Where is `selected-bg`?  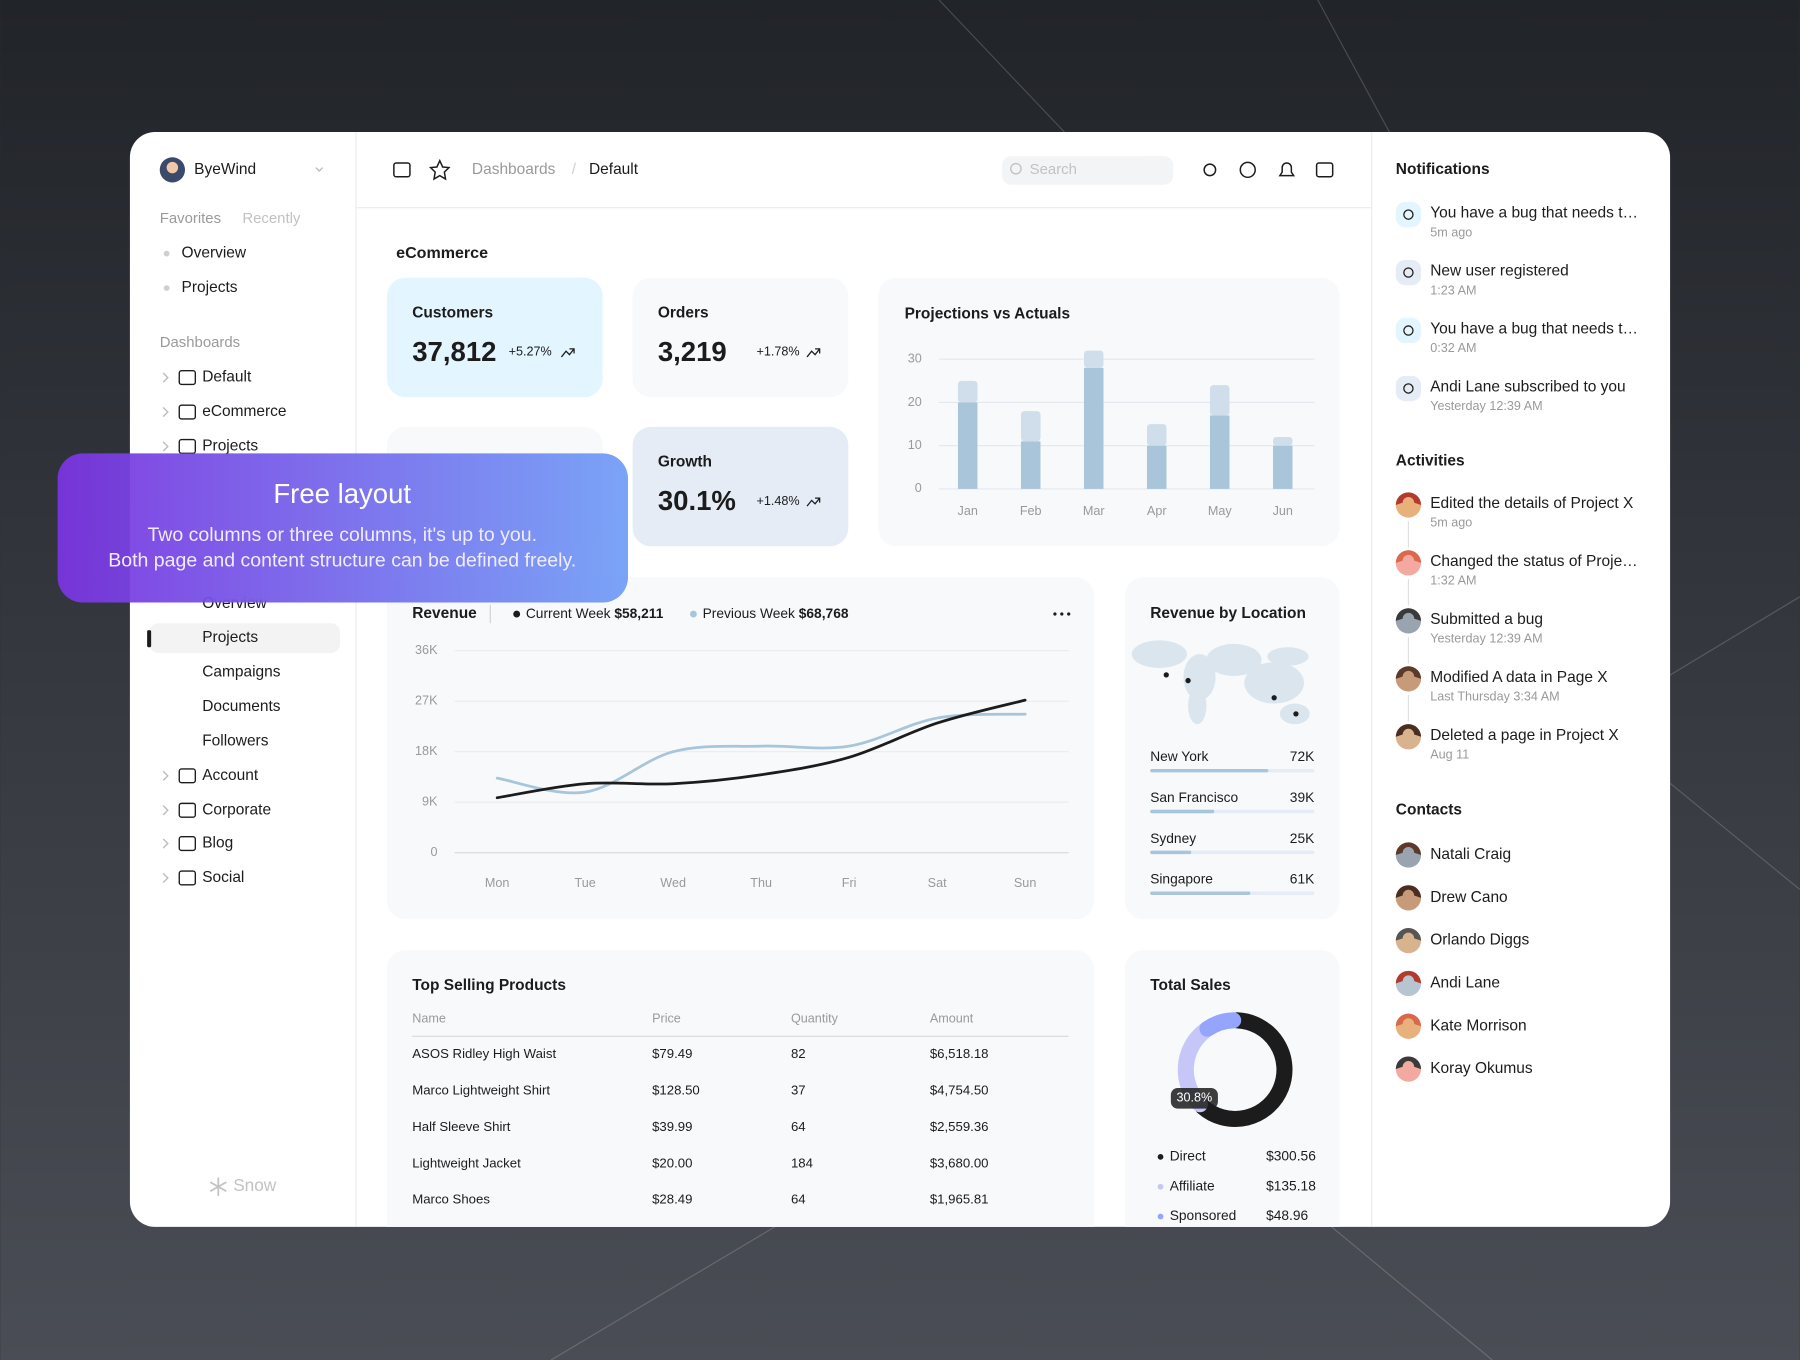 selected-bg is located at coordinates (244, 638).